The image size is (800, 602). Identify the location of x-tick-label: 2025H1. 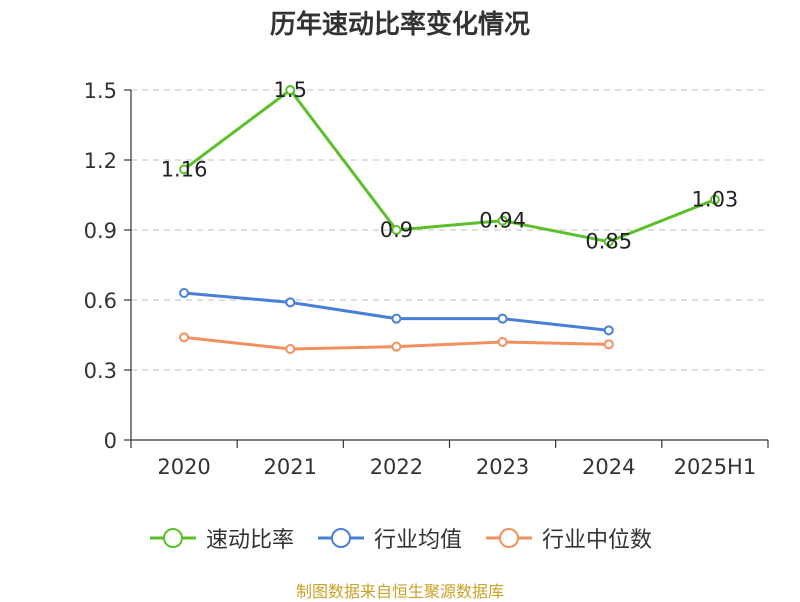
(715, 467).